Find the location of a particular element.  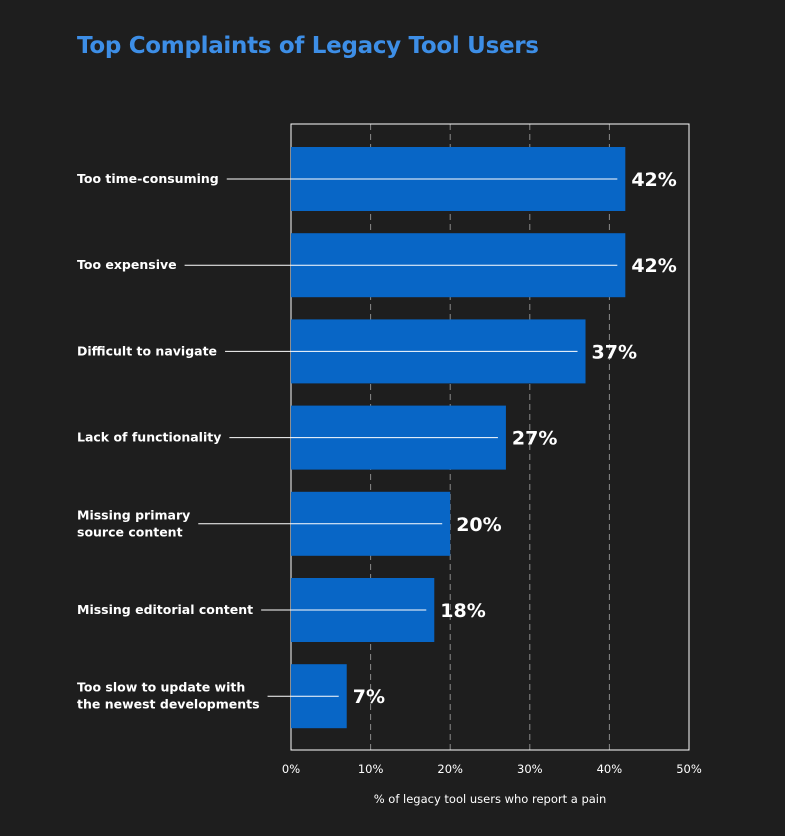

x-tick-label: 10% is located at coordinates (371, 769).